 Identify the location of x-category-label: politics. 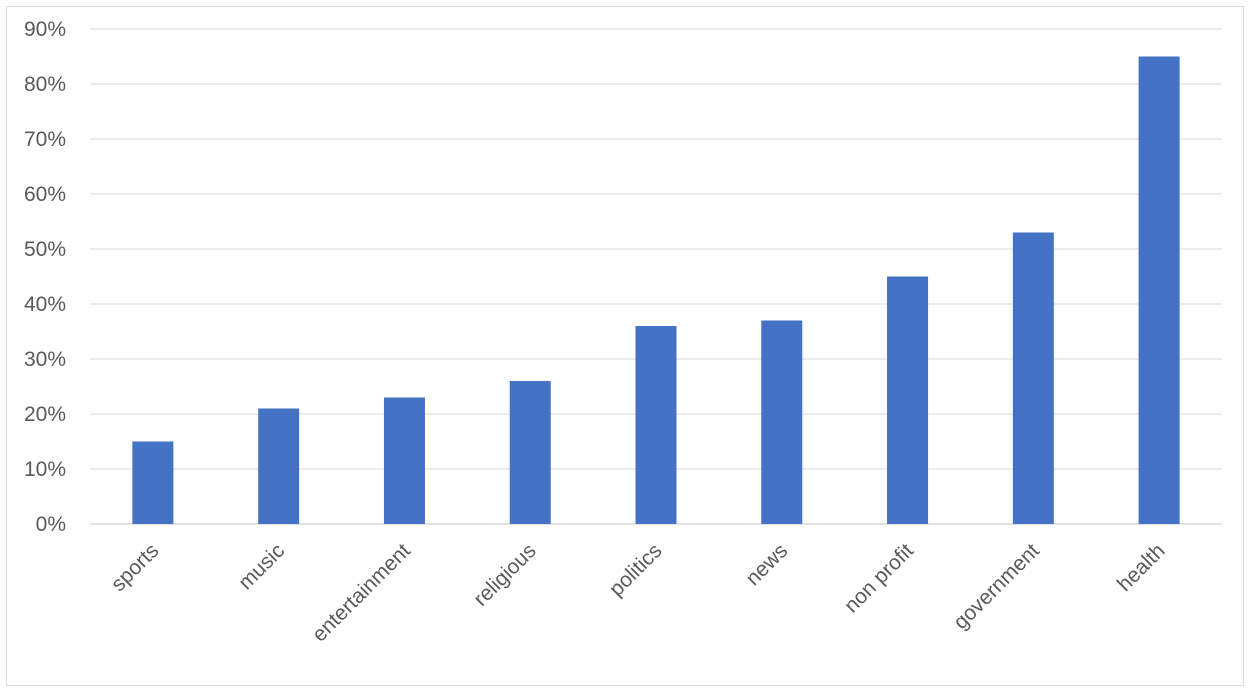
(636, 570).